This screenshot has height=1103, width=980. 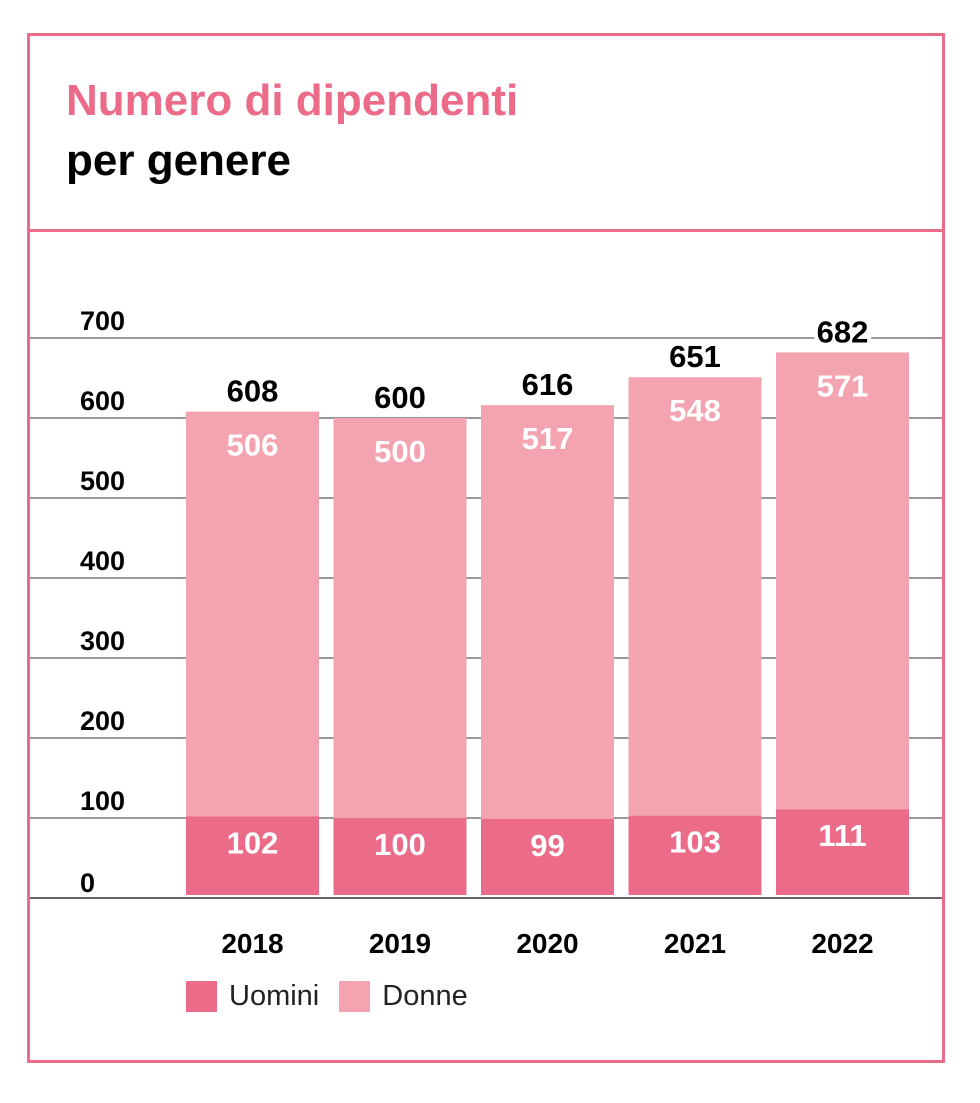 I want to click on donne-value-label: 571, so click(x=843, y=385).